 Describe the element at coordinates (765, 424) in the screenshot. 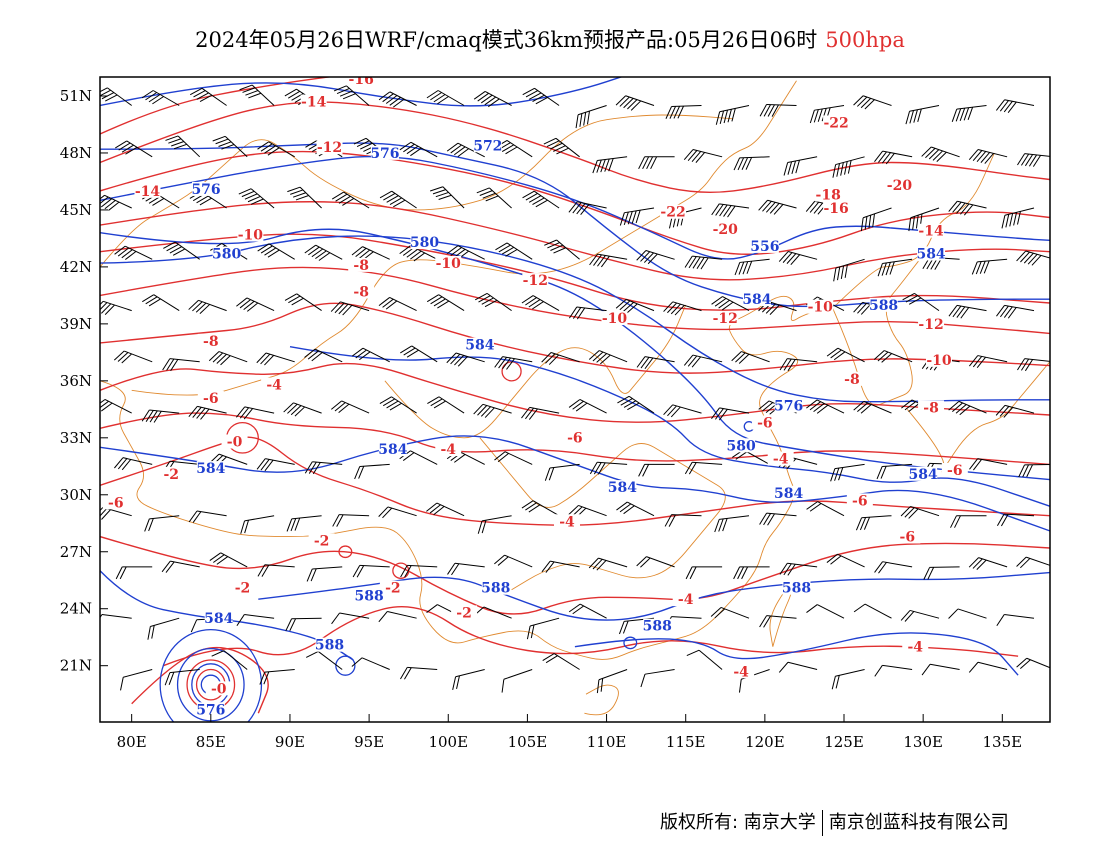

I see `temperature-label: -6` at that location.